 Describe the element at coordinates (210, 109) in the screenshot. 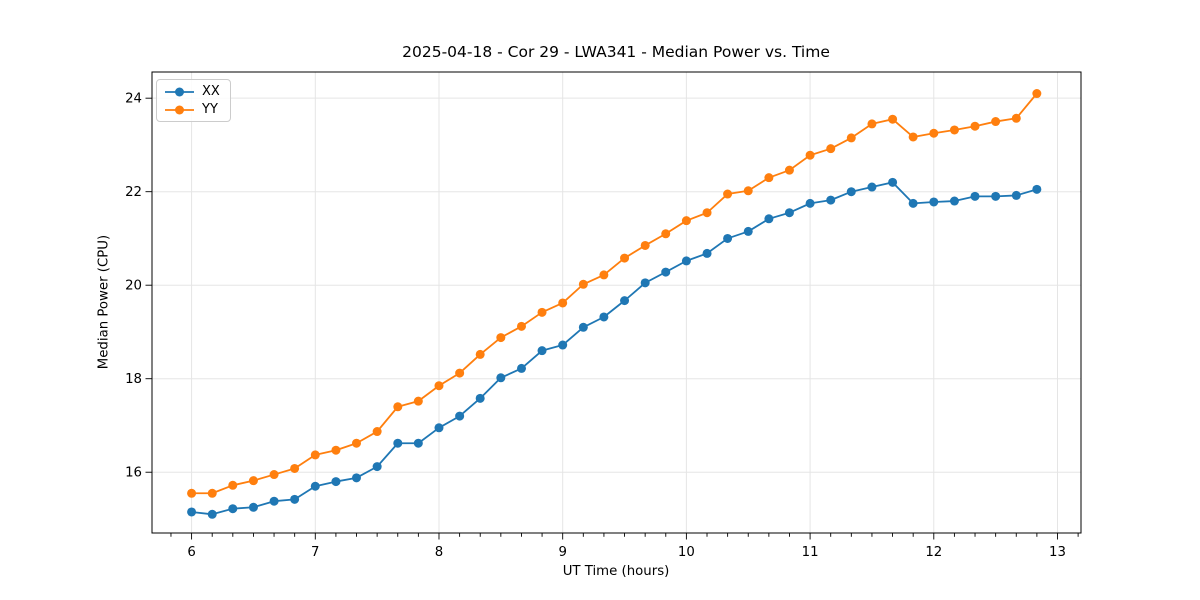

I see `legend-label-yy: YY` at that location.